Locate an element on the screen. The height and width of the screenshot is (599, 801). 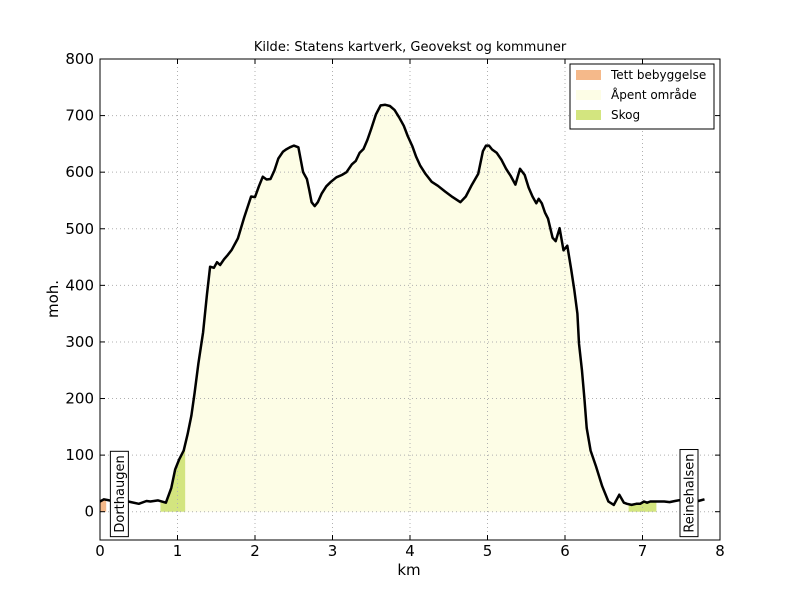
legend-label: Åpent område is located at coordinates (654, 94).